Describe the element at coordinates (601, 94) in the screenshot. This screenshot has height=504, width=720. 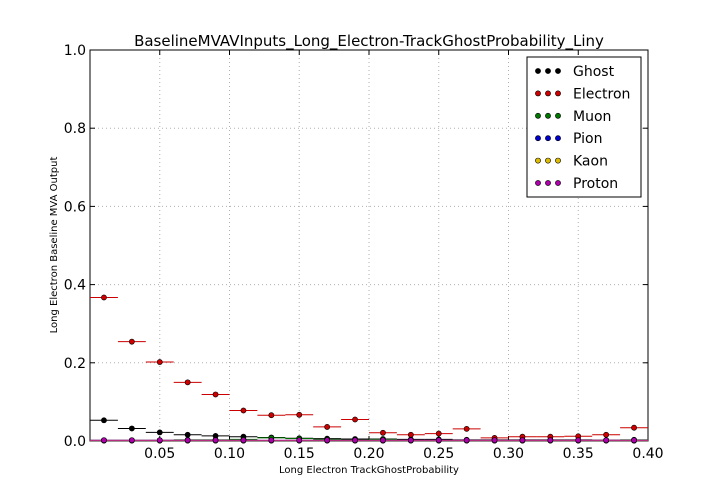
I see `legend-label: Electron` at that location.